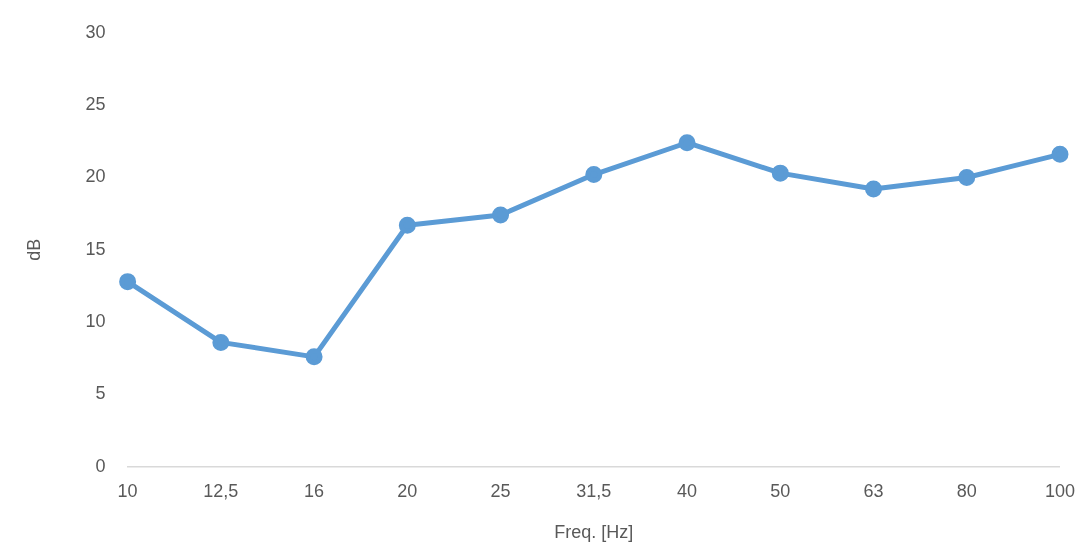 Image resolution: width=1089 pixels, height=554 pixels. Describe the element at coordinates (594, 532) in the screenshot. I see `x-axis-title: Freq. [Hz]` at that location.